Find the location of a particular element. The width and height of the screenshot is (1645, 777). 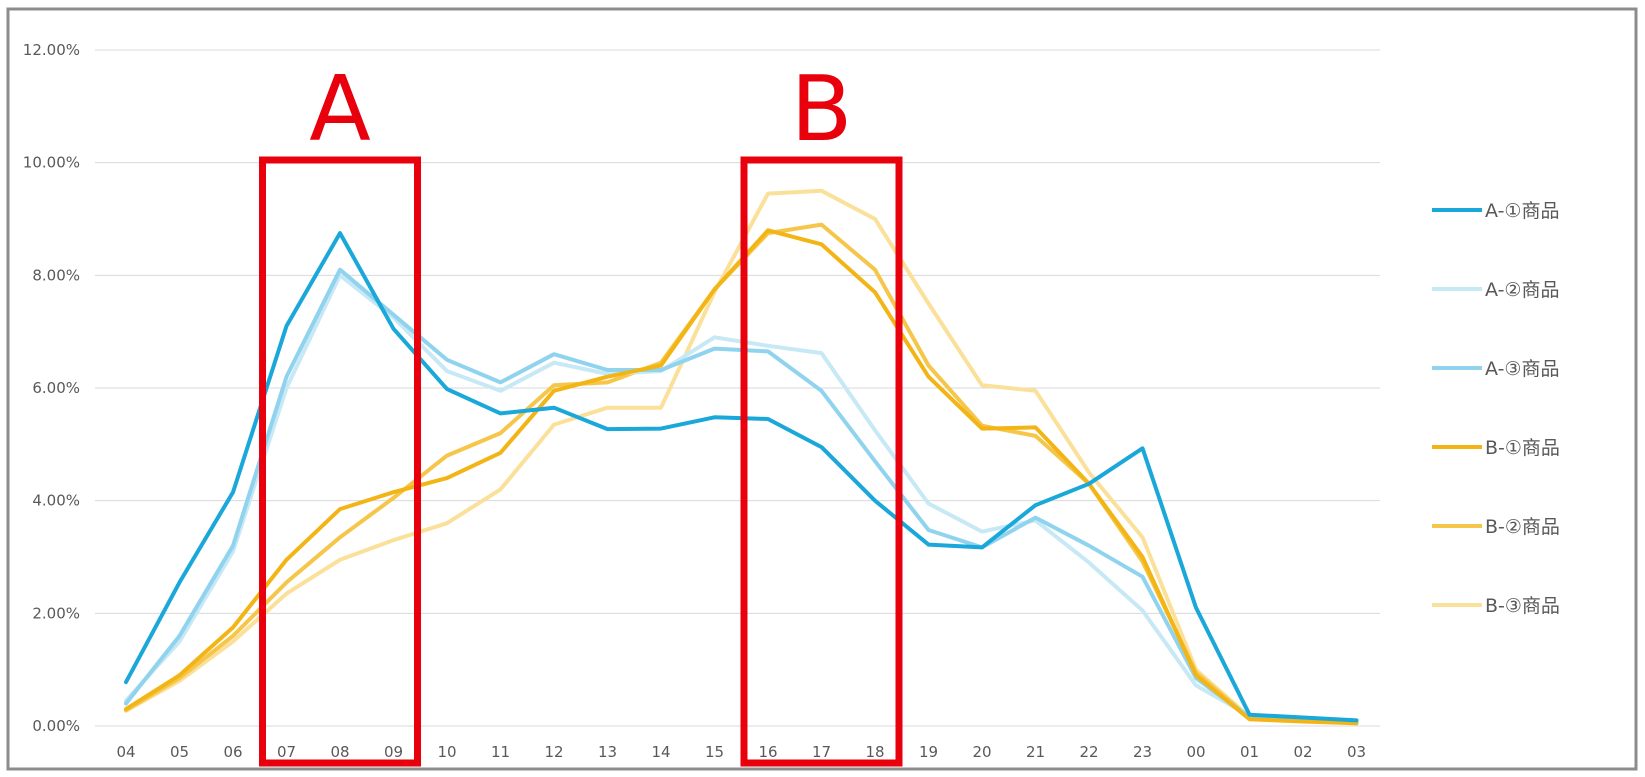

x-tick-label: 12 is located at coordinates (553, 752).